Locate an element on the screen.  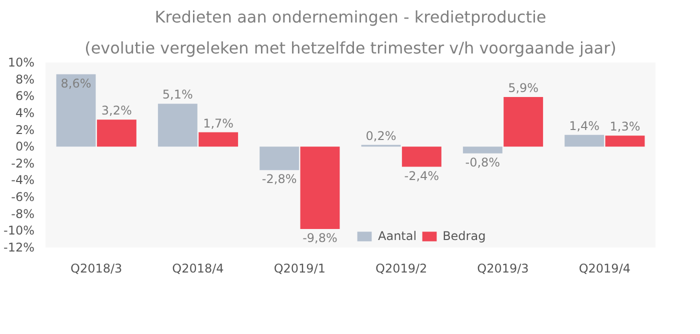
chart-subtitle: (evolutie vergeleken met hetzelfde trimester v/h voorgaande jaar) is located at coordinates (350, 48).